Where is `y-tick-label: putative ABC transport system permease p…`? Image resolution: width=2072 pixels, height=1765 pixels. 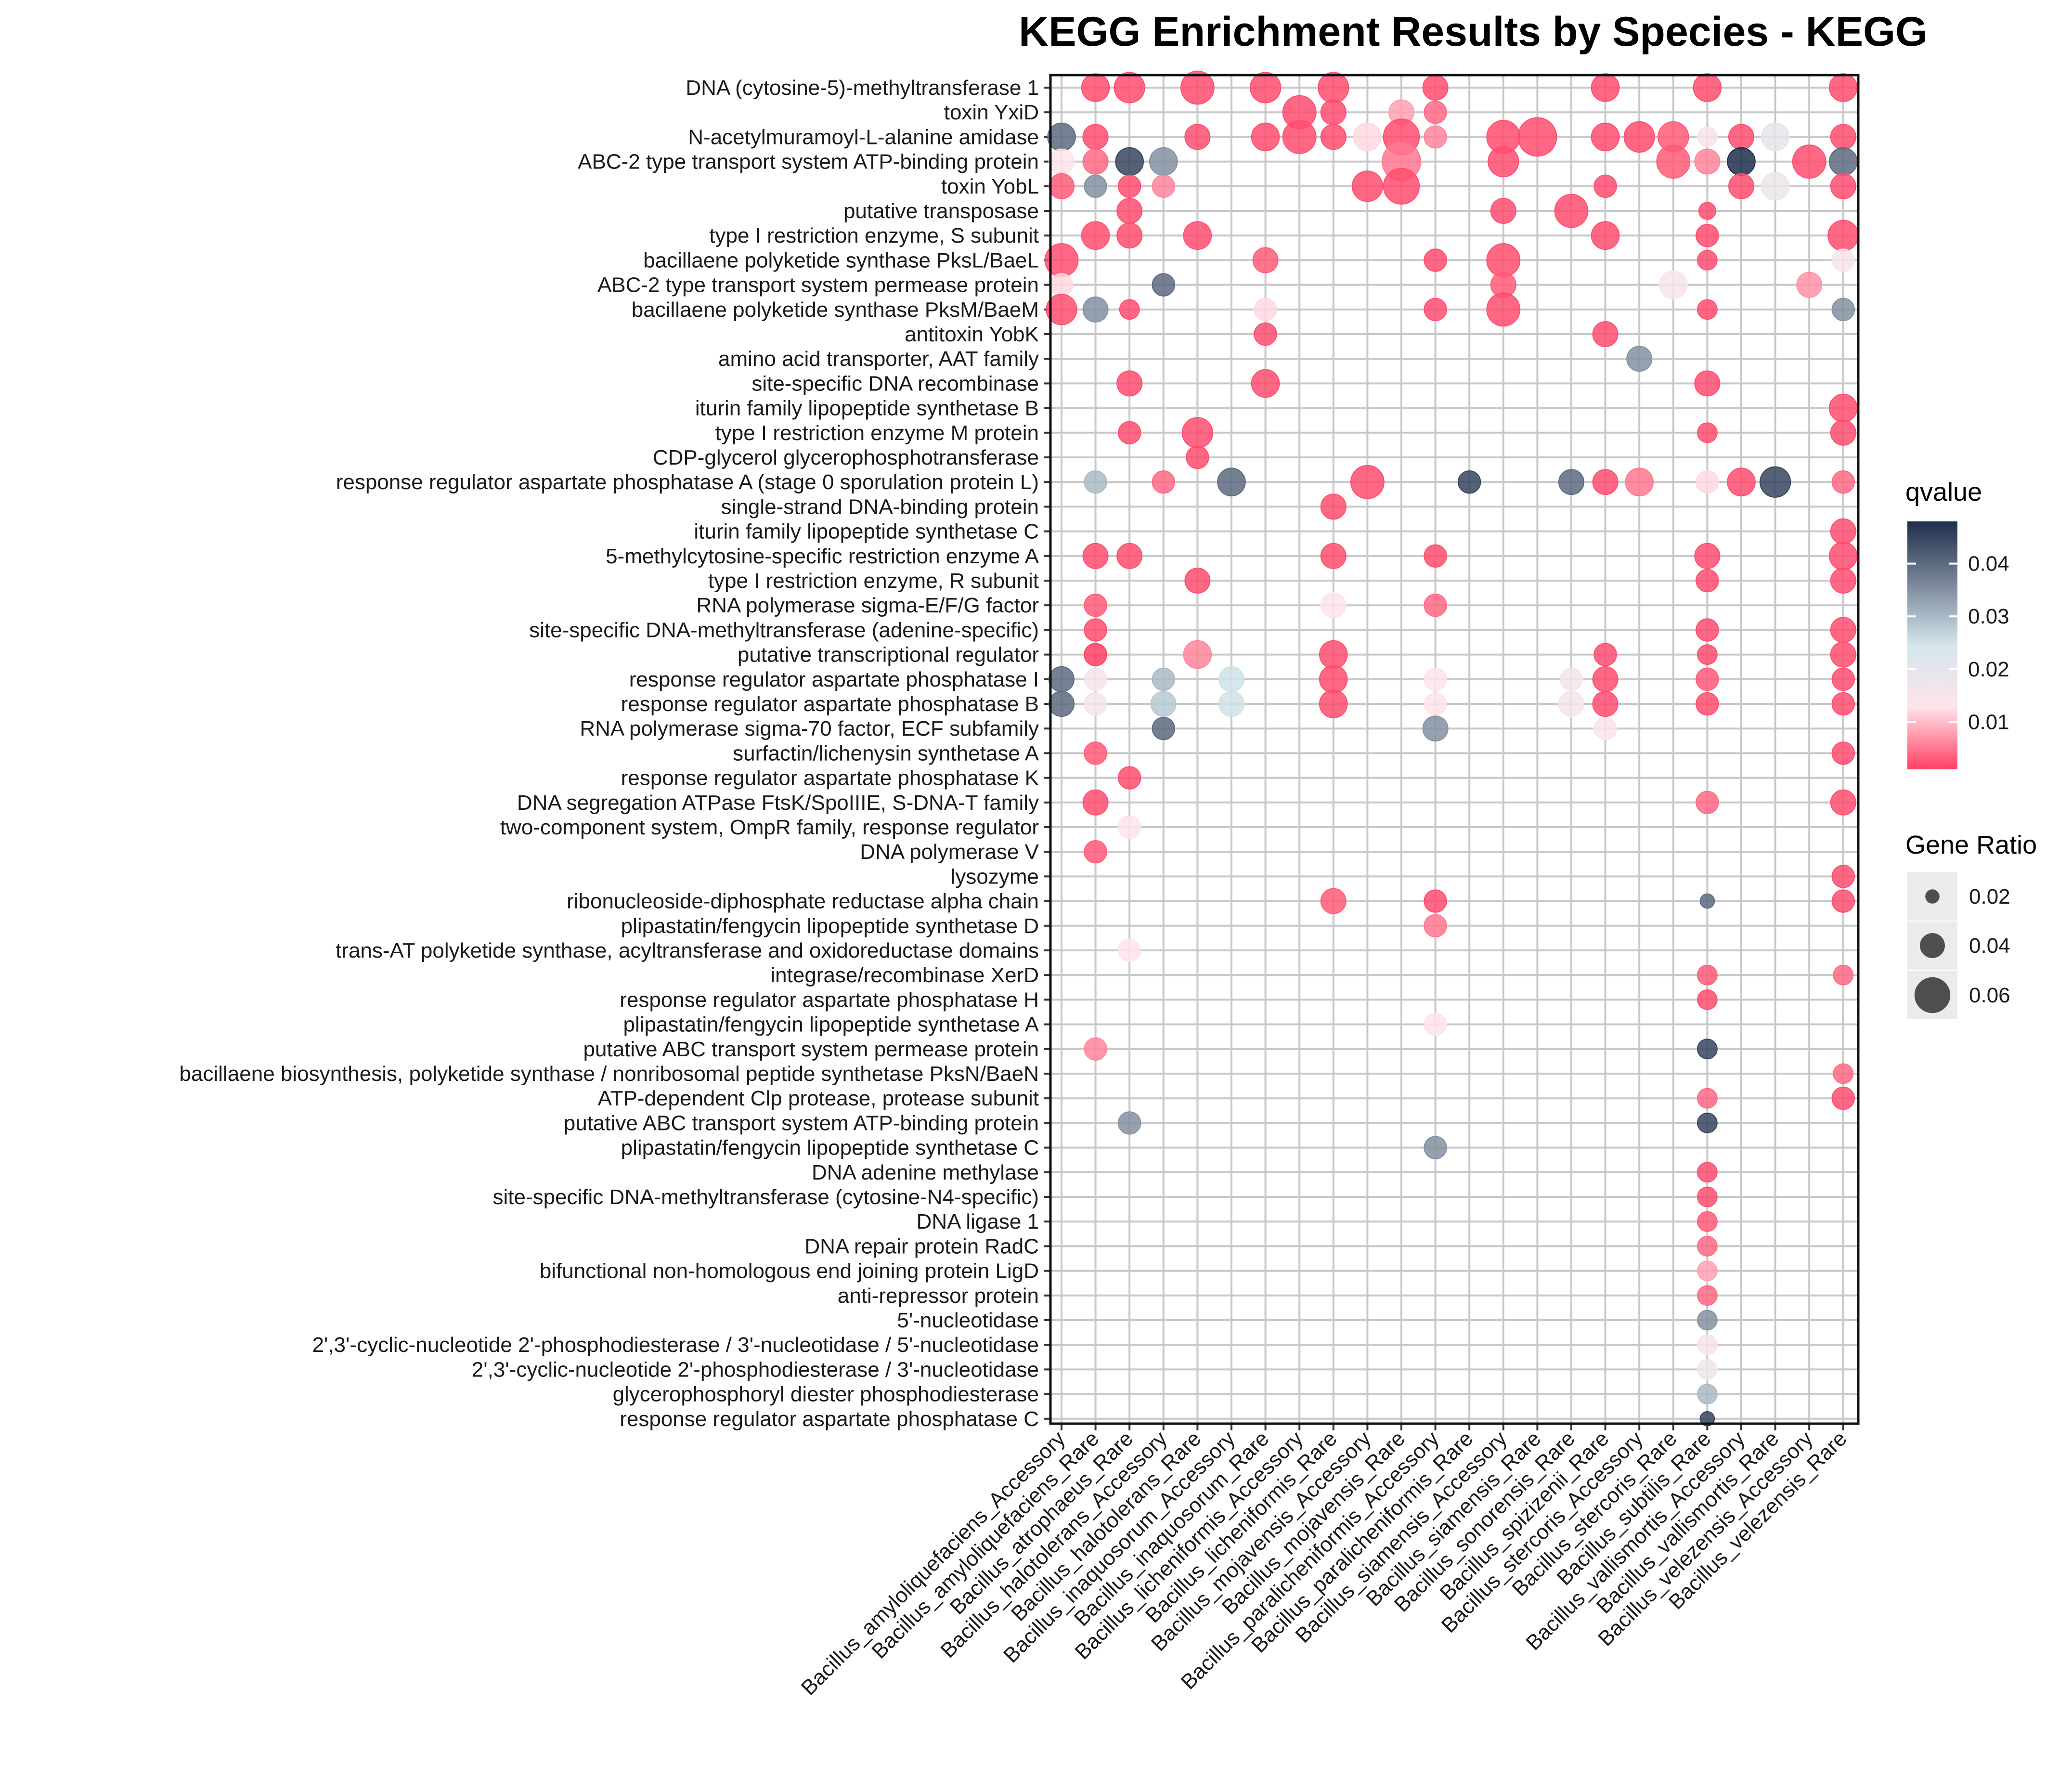 y-tick-label: putative ABC transport system permease p… is located at coordinates (811, 1049).